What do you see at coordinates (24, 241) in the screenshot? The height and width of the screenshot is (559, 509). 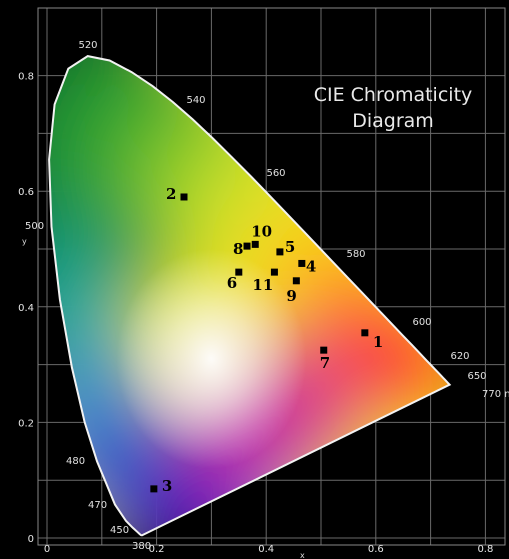 I see `y-axis-label: y` at bounding box center [24, 241].